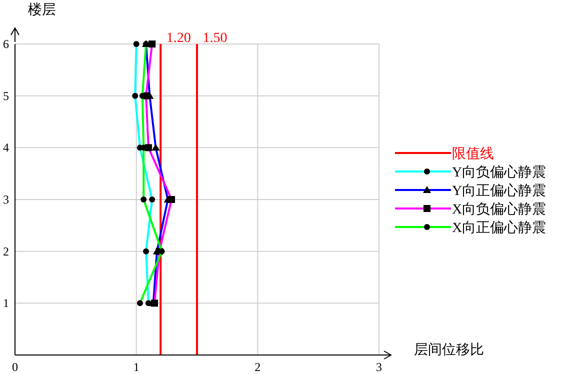 This screenshot has height=374, width=563. I want to click on y-axis-title: 楼层, so click(42, 10).